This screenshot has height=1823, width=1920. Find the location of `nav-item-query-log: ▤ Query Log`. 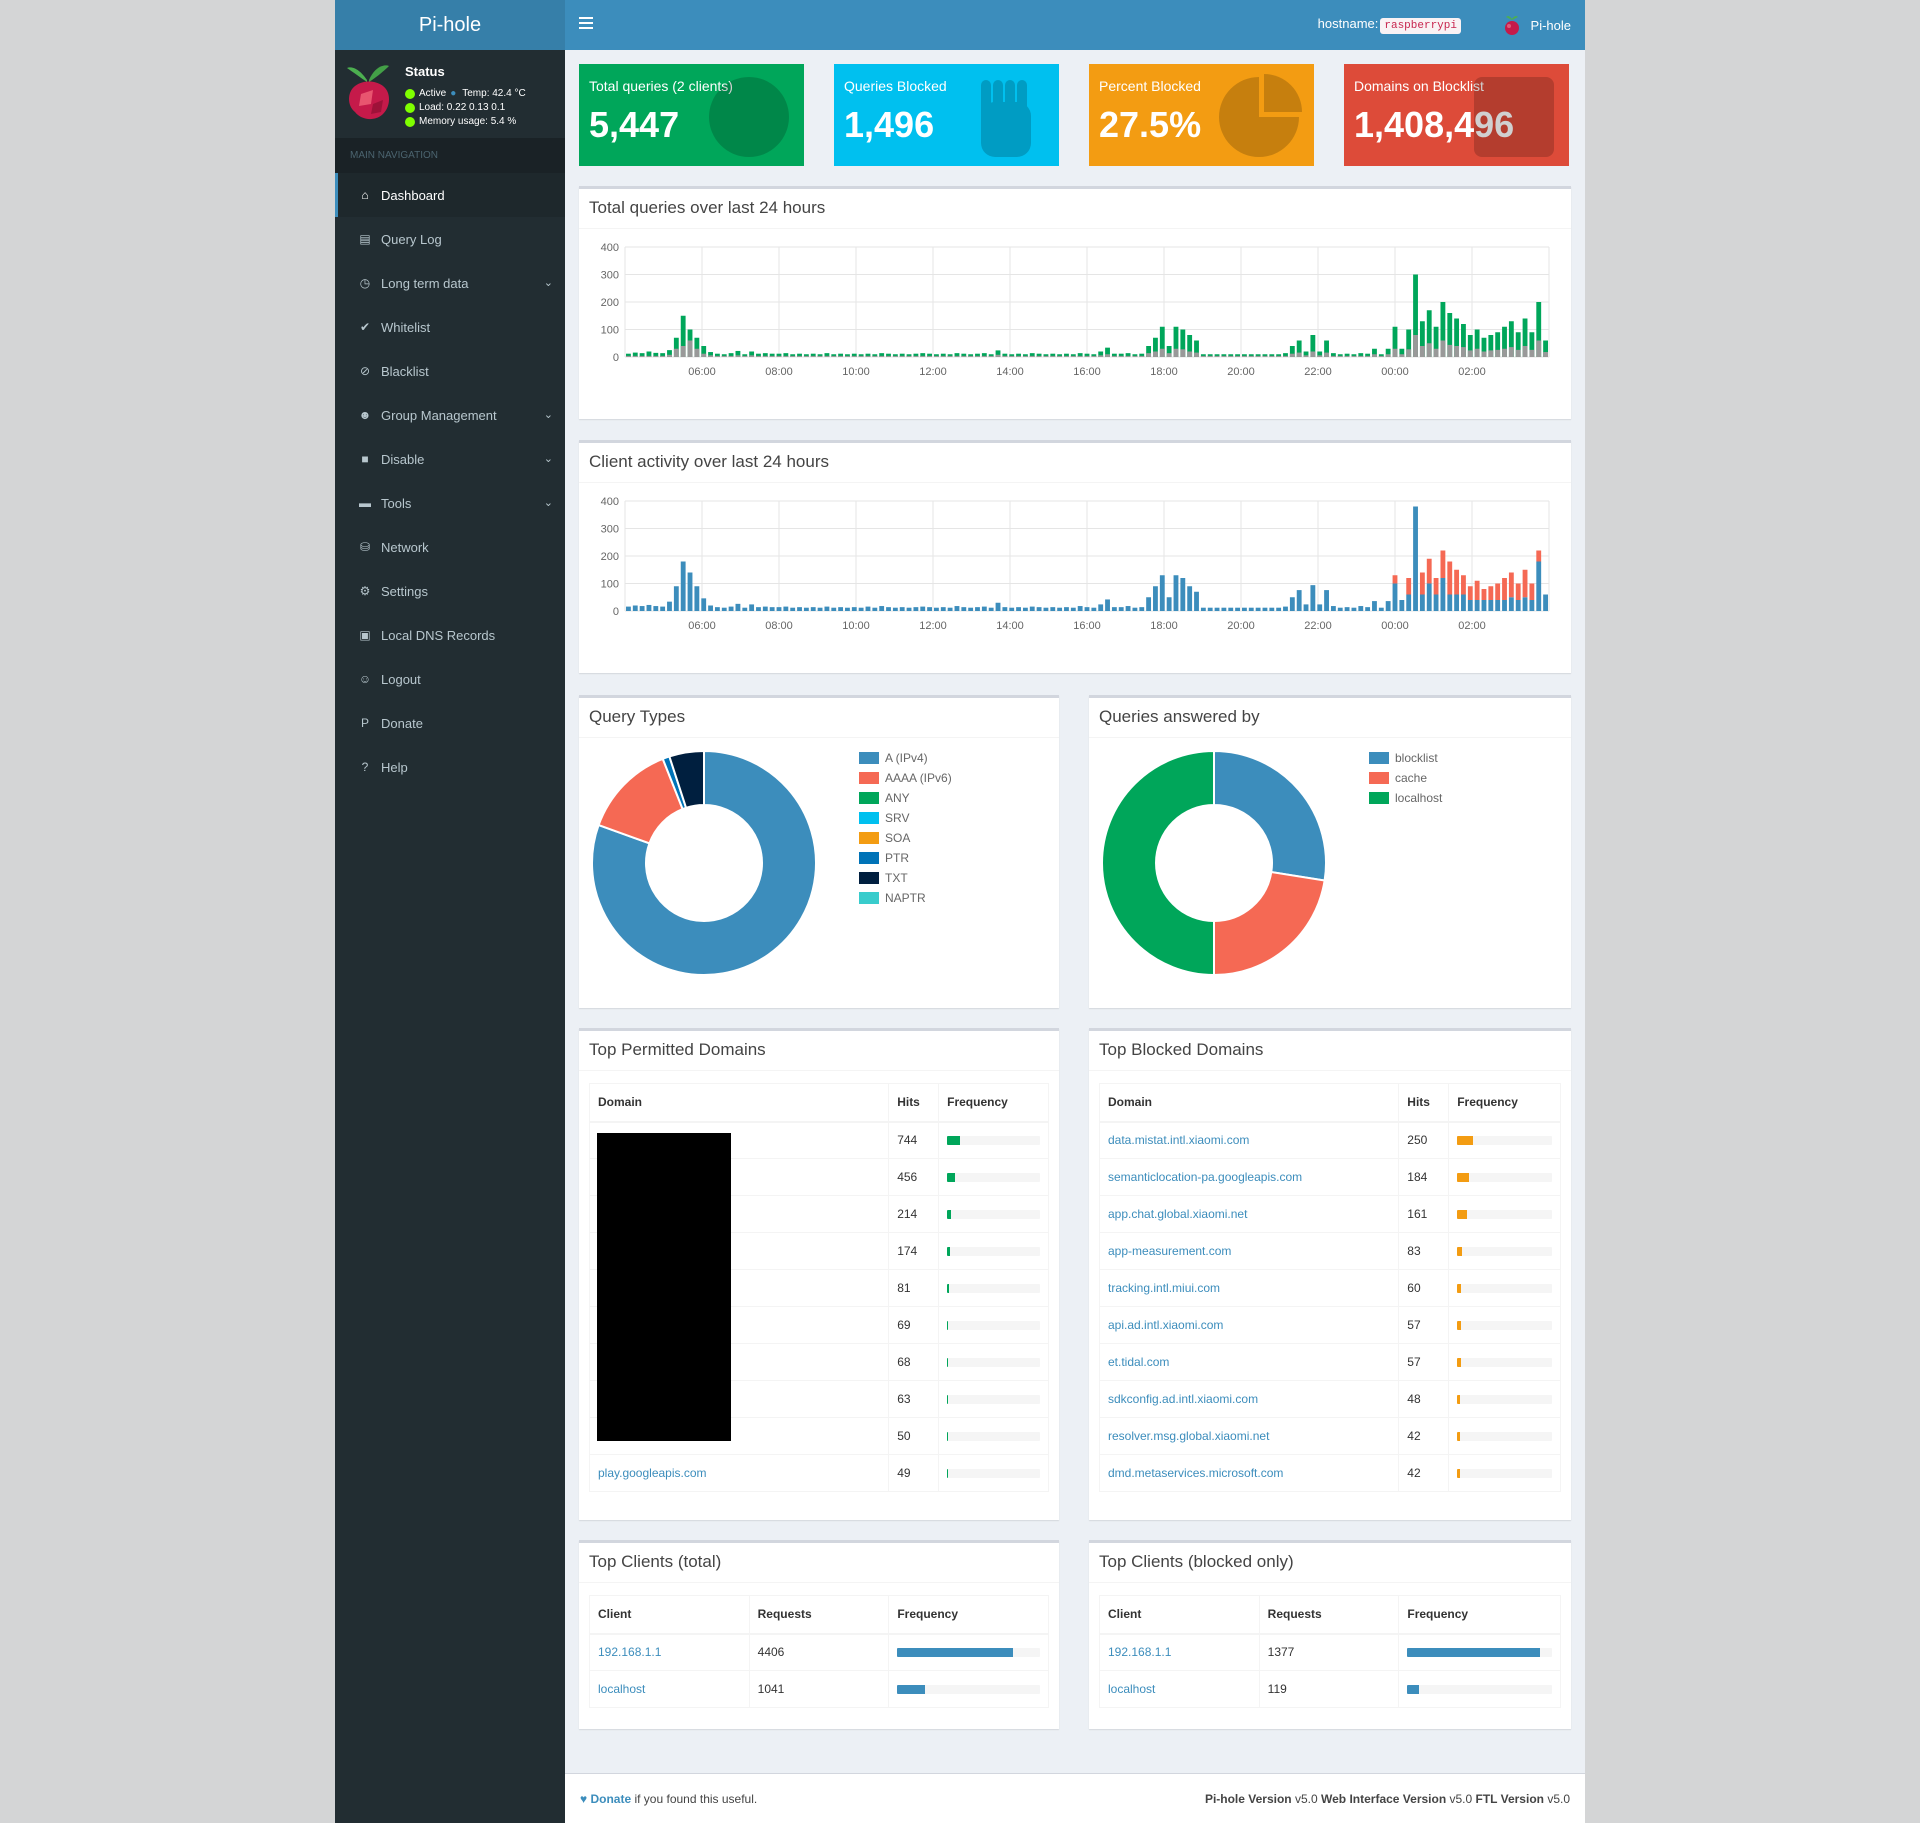

nav-item-query-log: ▤ Query Log is located at coordinates (450, 239).